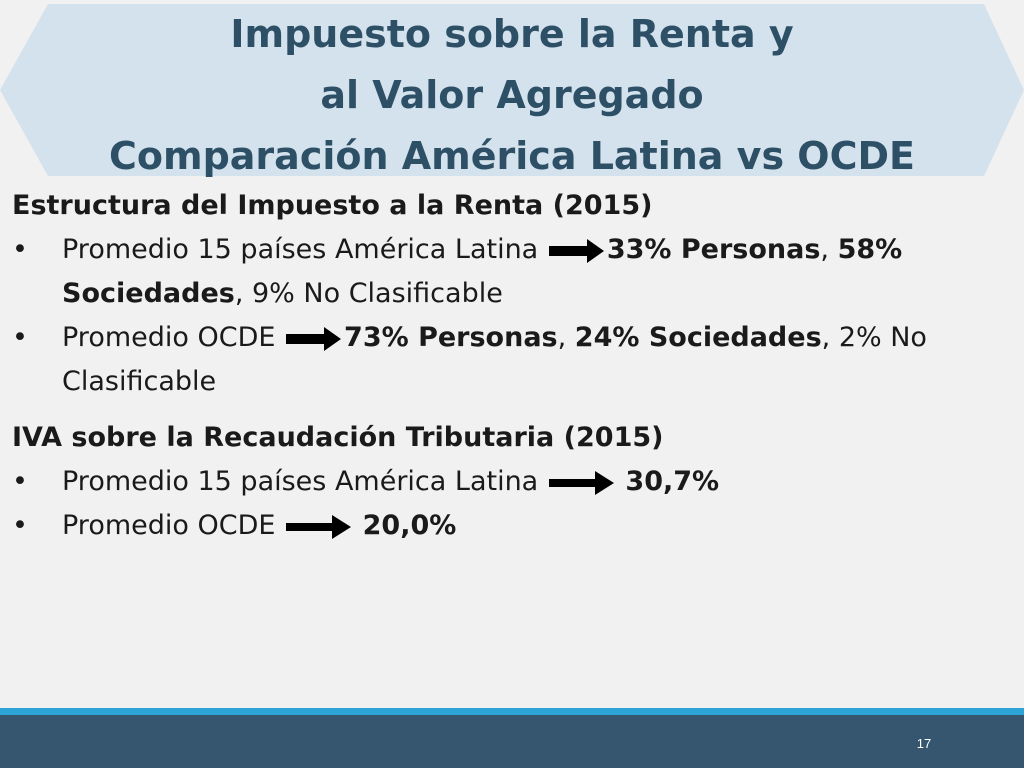  What do you see at coordinates (409, 525) in the screenshot?
I see `iva-ocde-value: 20,0%` at bounding box center [409, 525].